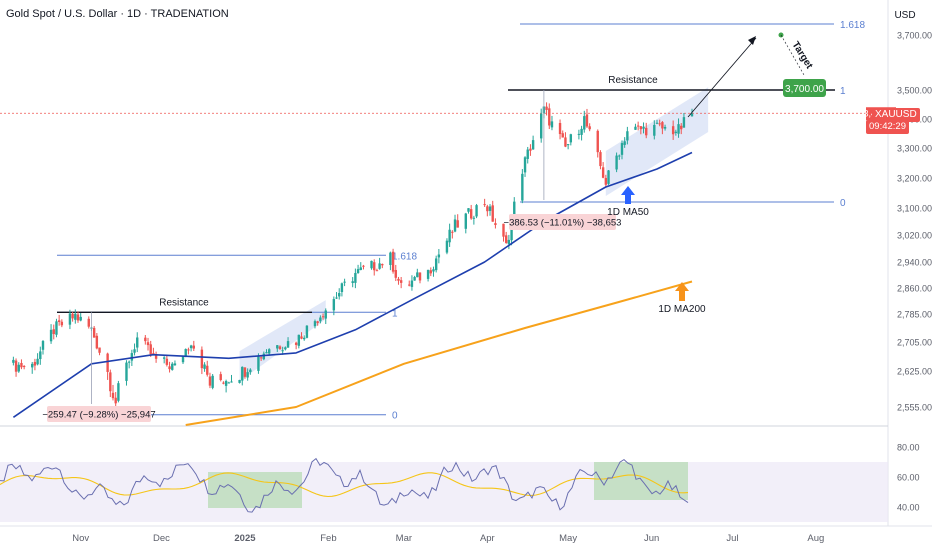  I want to click on y-tick-label: 2,940.00, so click(914, 263).